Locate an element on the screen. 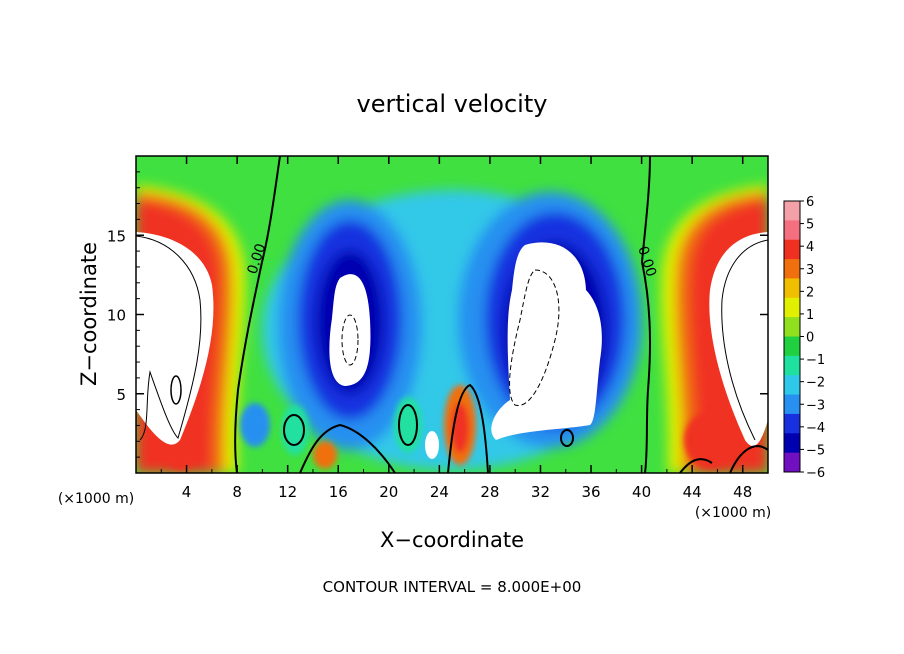 The width and height of the screenshot is (904, 654). contour-low-mid is located at coordinates (468, 428).